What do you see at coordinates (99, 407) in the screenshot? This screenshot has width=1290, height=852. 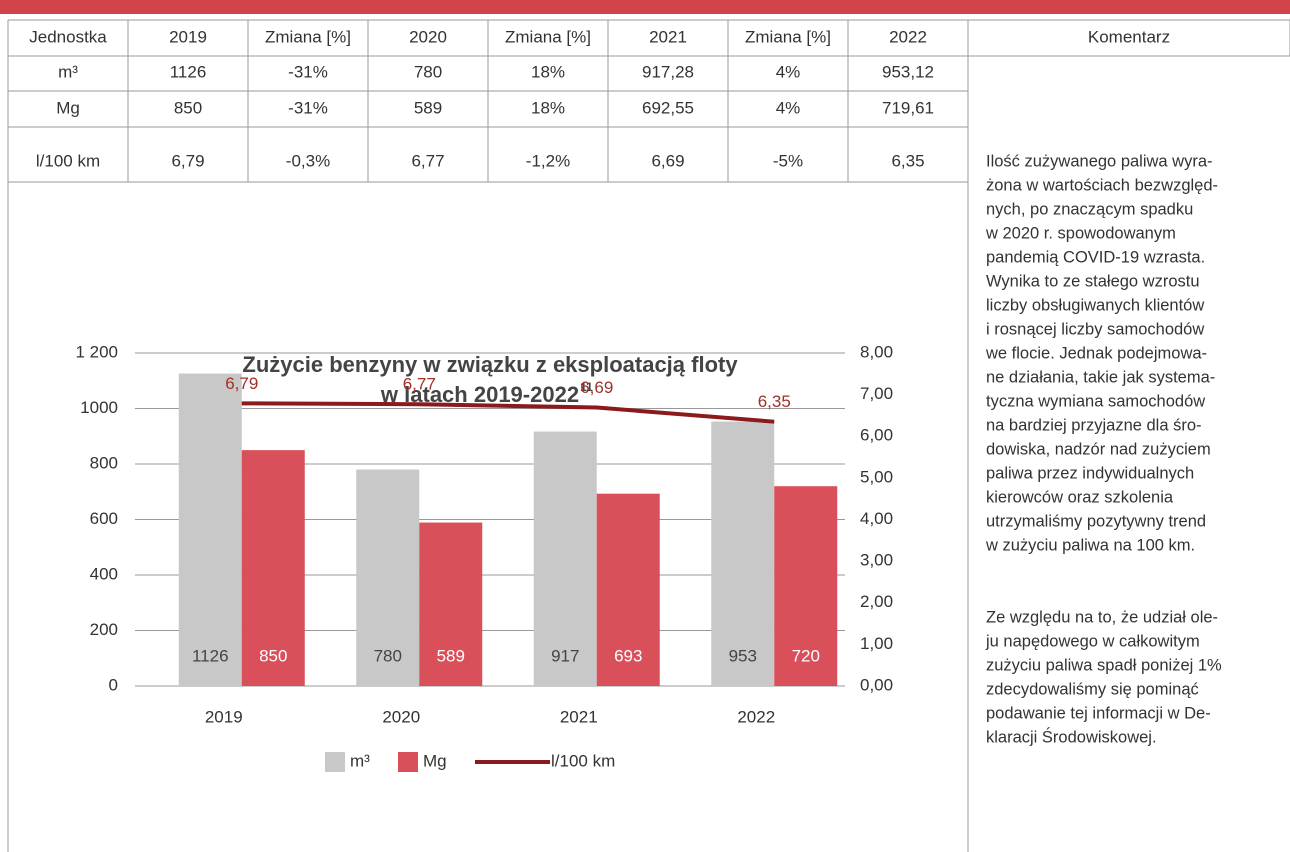 I see `y-tick-label: 1000` at bounding box center [99, 407].